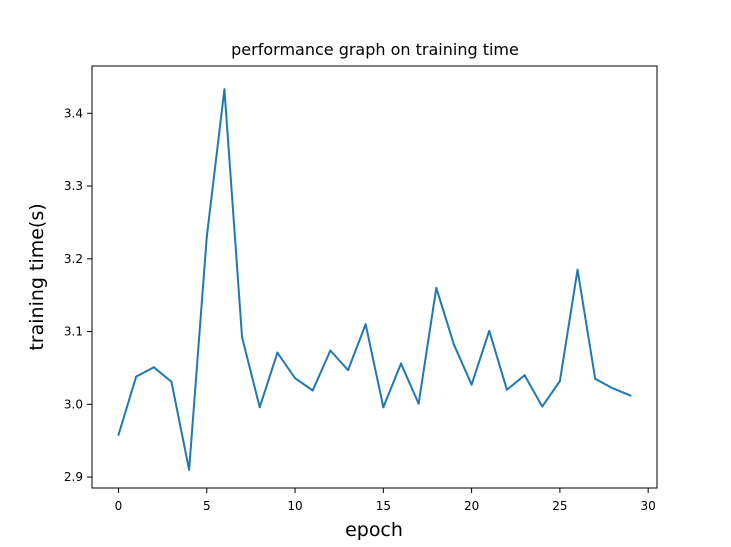 The width and height of the screenshot is (731, 547). What do you see at coordinates (73, 113) in the screenshot?
I see `y-tick-label: 3.4` at bounding box center [73, 113].